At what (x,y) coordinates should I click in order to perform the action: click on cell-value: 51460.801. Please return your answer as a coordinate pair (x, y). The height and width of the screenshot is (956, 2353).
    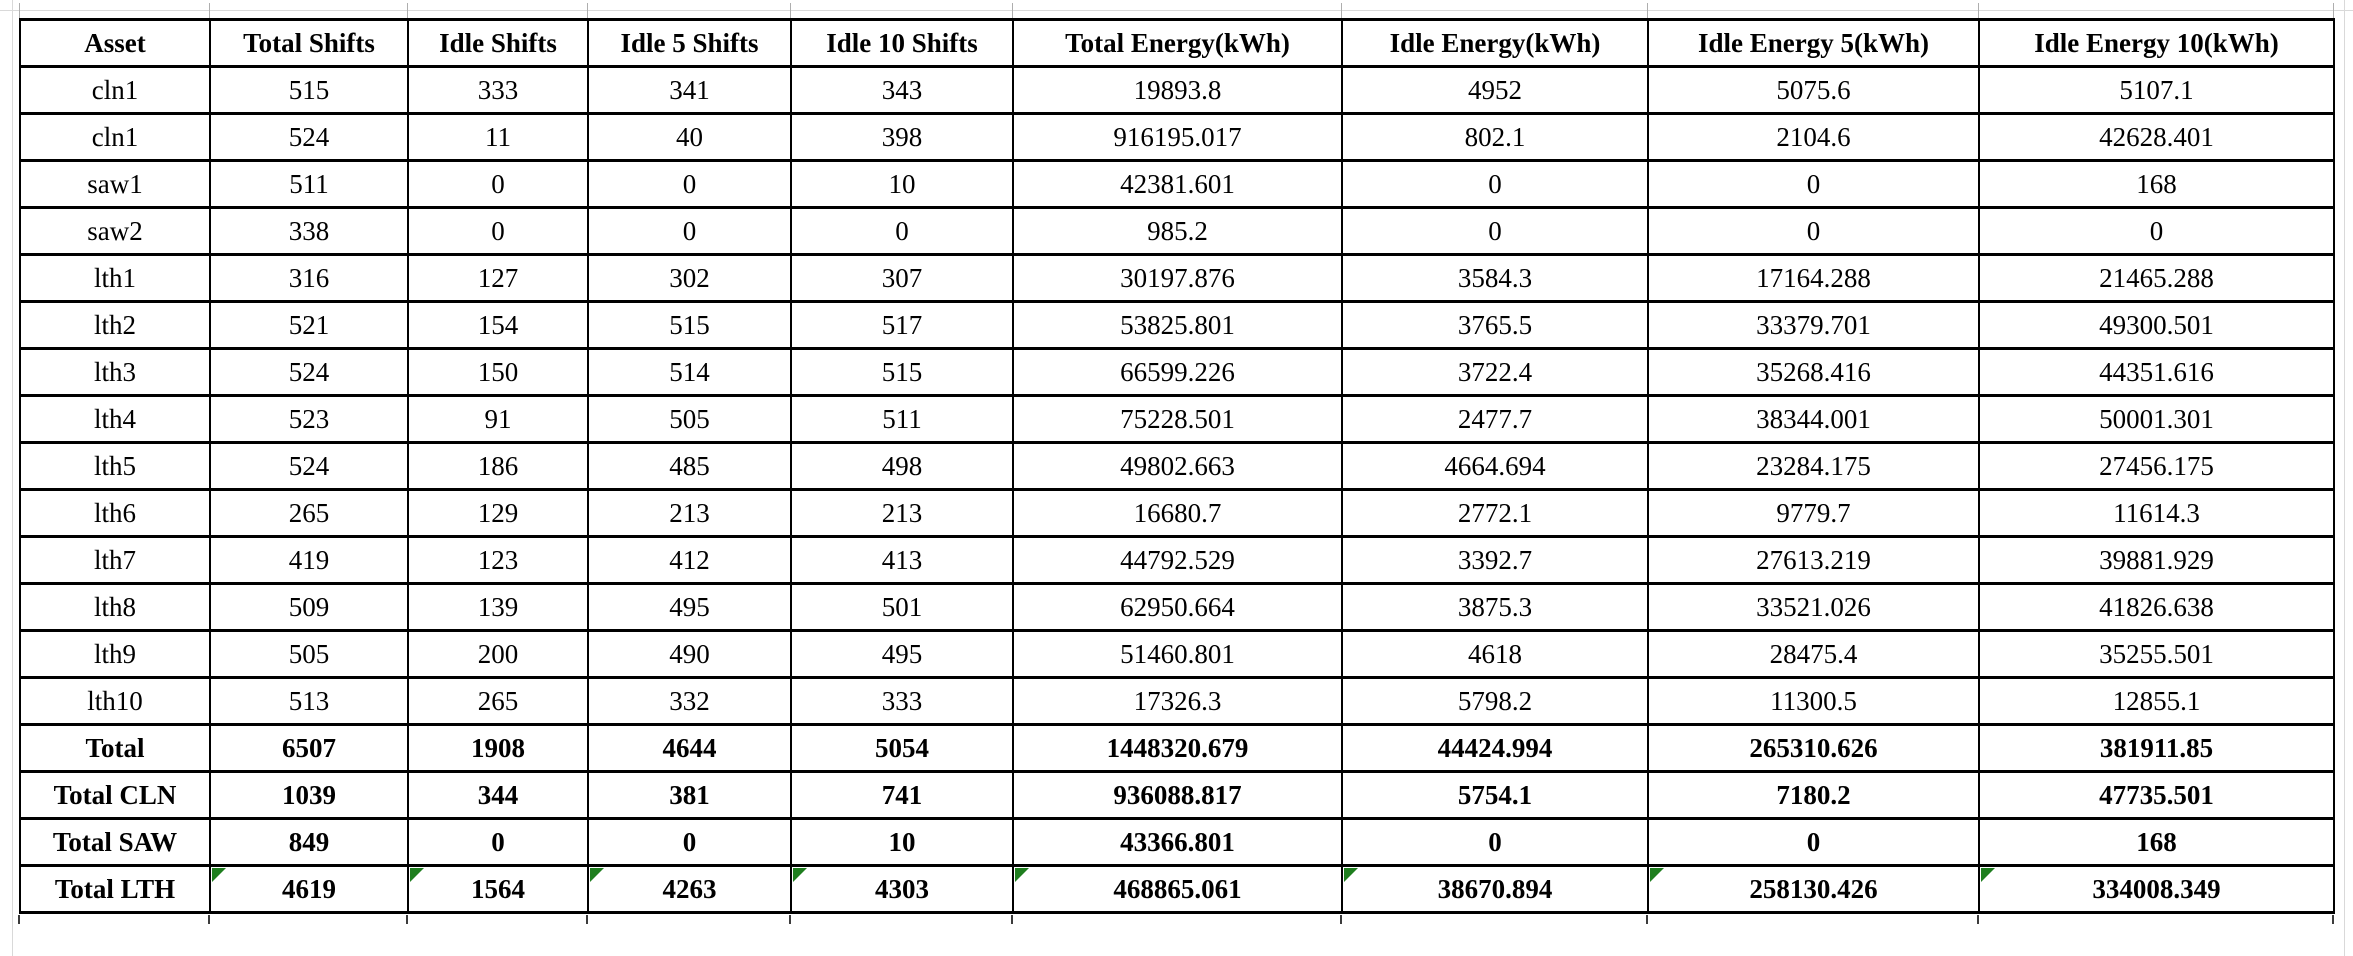
    Looking at the image, I should click on (1177, 654).